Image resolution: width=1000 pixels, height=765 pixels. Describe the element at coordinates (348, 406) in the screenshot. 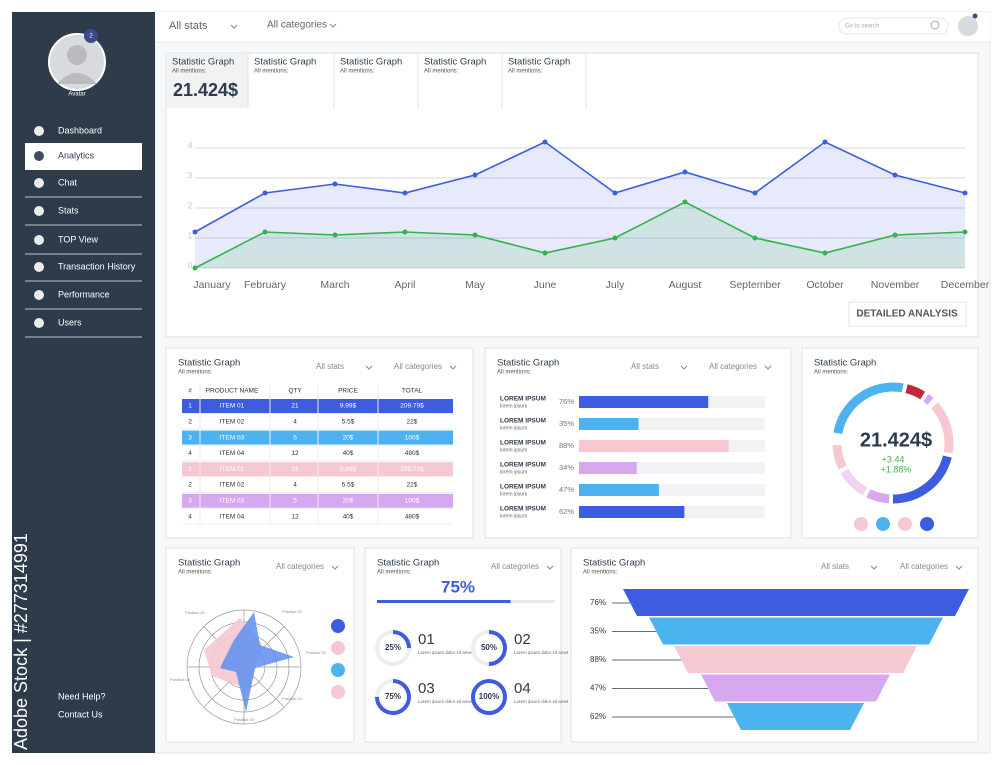

I see `table-cell: 9.99$` at that location.